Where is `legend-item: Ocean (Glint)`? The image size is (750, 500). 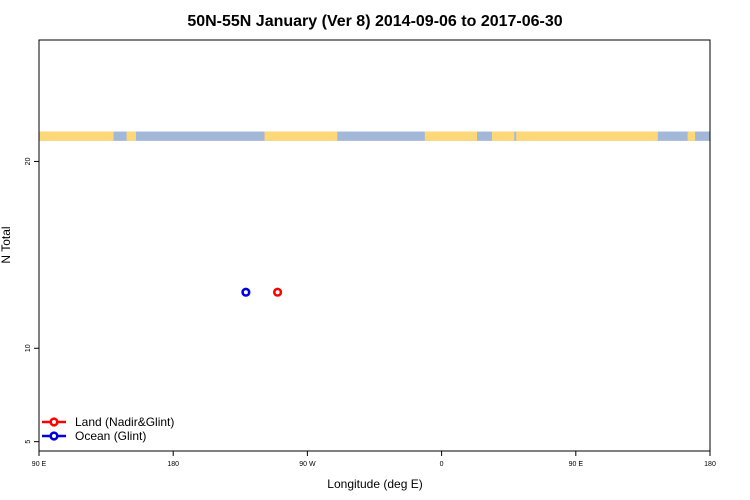
legend-item: Ocean (Glint) is located at coordinates (94, 436).